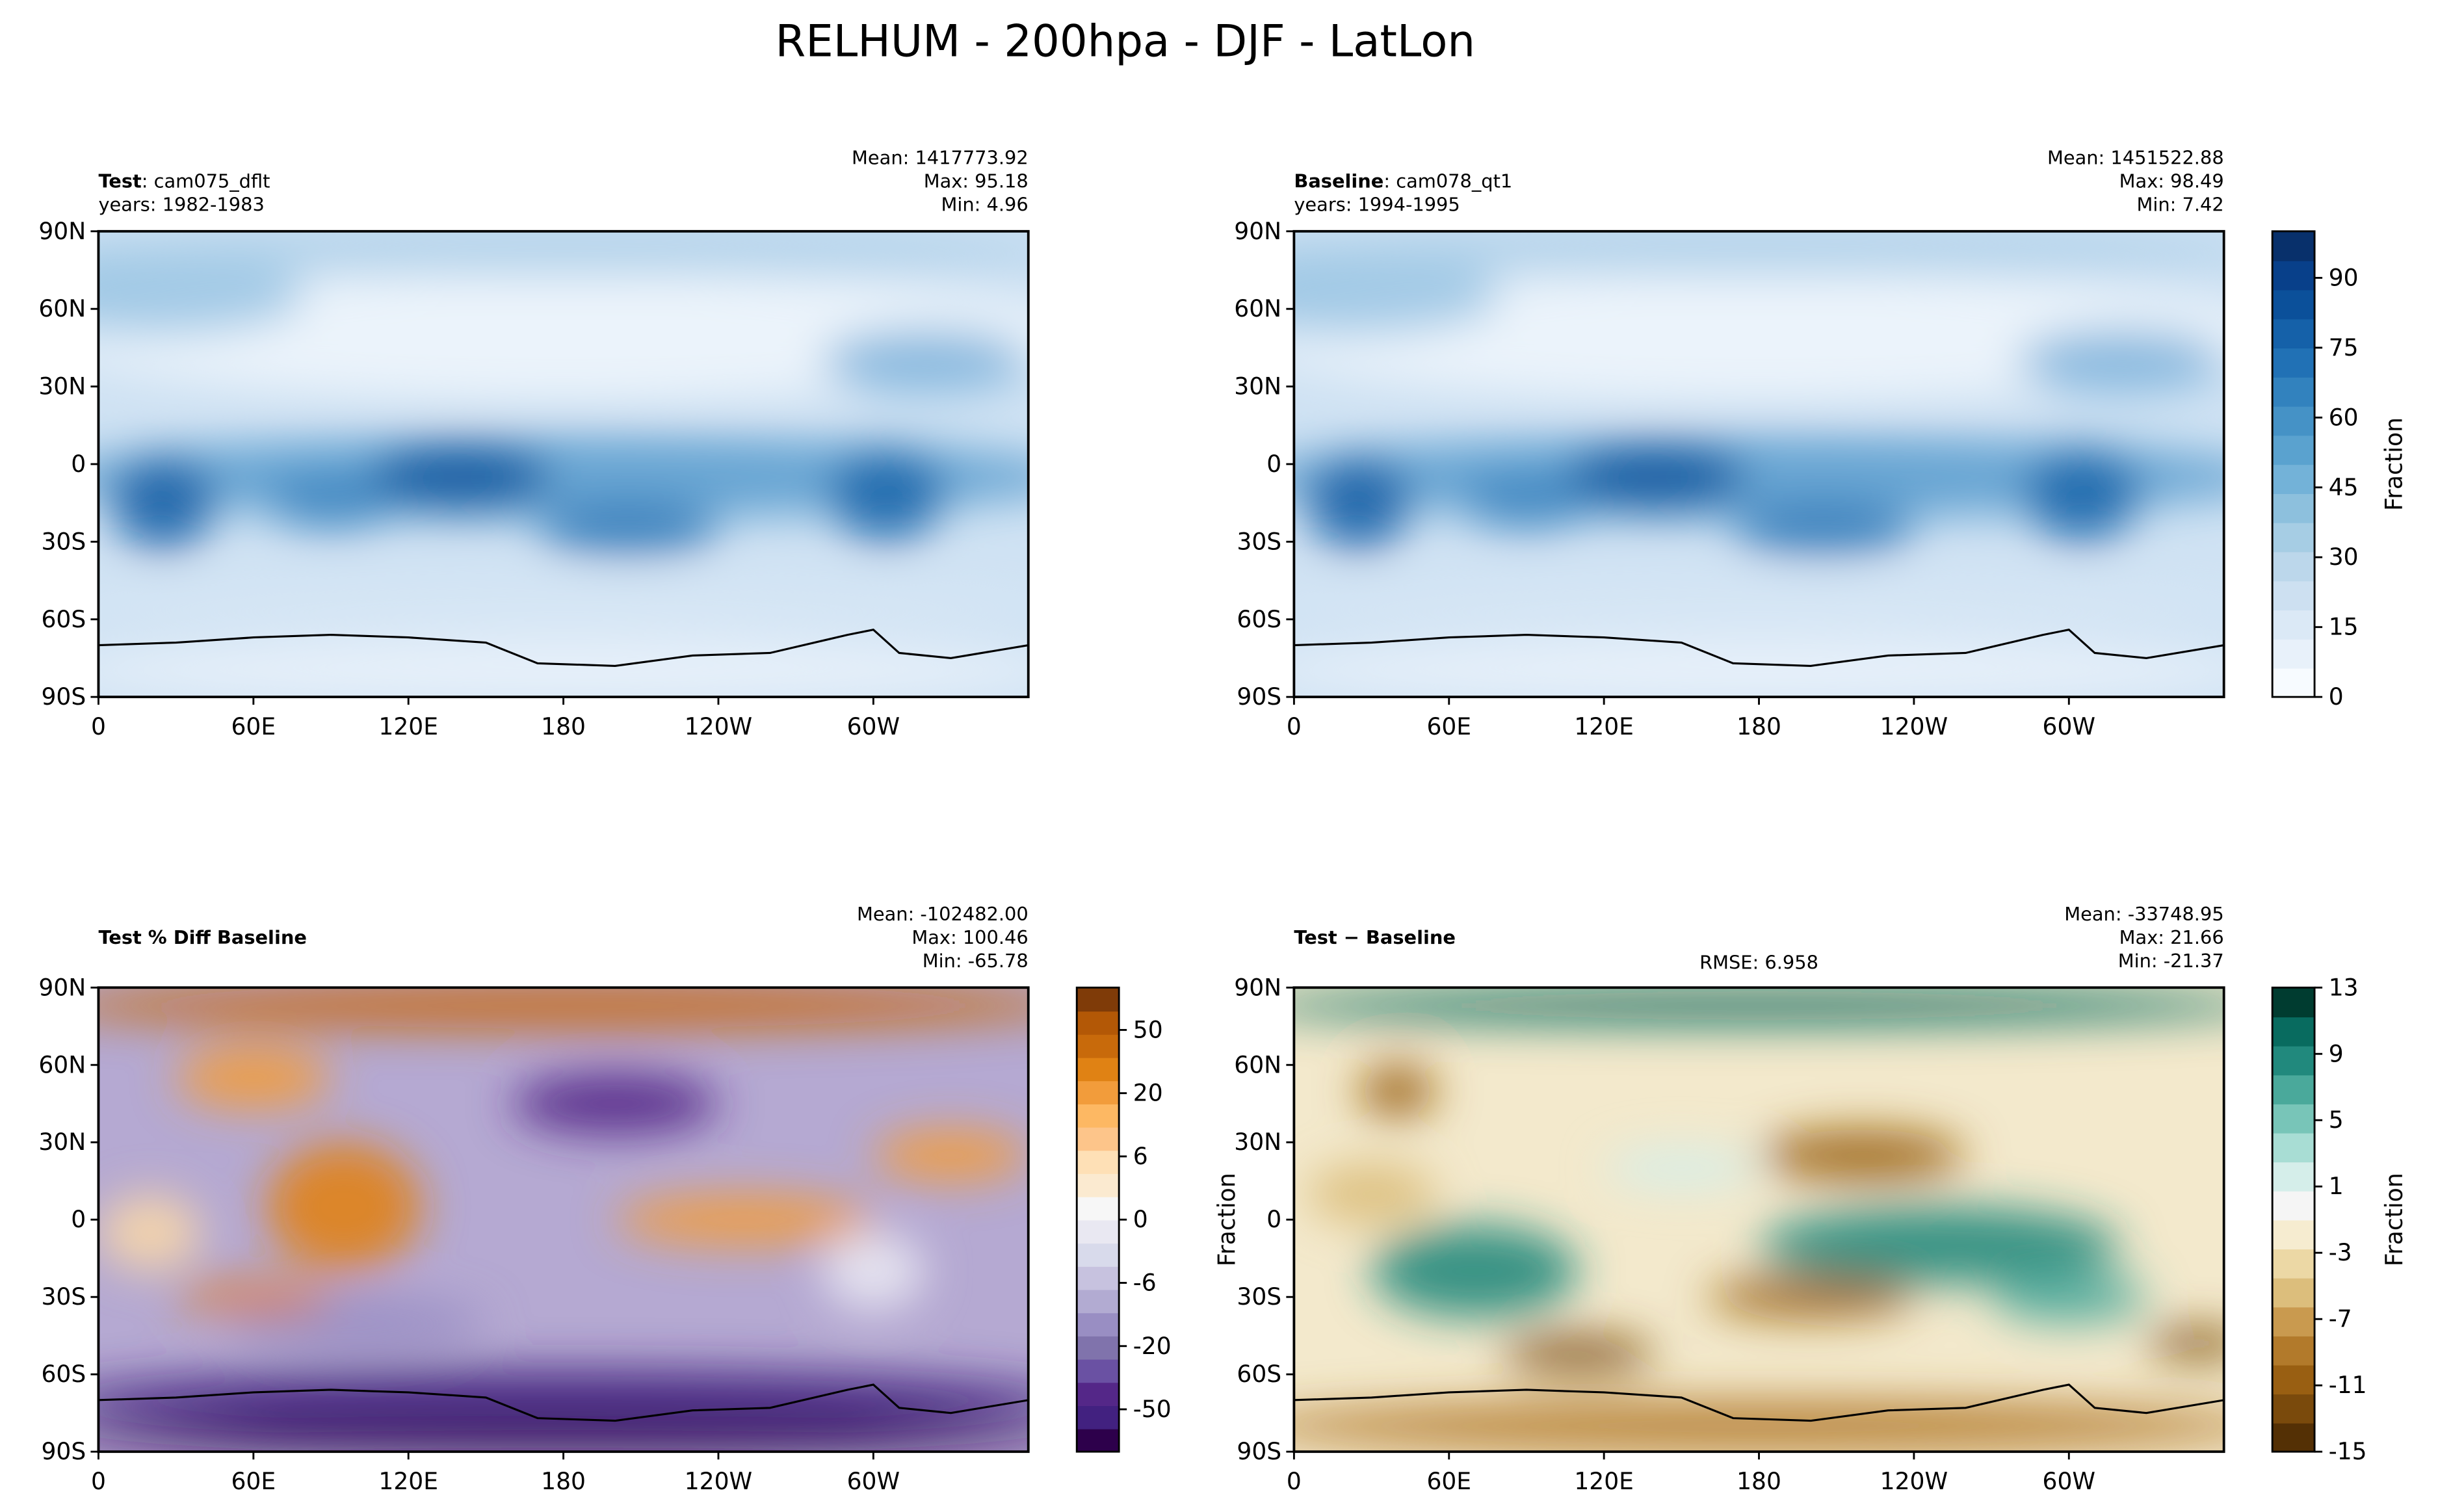 Image resolution: width=2438 pixels, height=1512 pixels. I want to click on colorbar-tick-label: 1, so click(2336, 1186).